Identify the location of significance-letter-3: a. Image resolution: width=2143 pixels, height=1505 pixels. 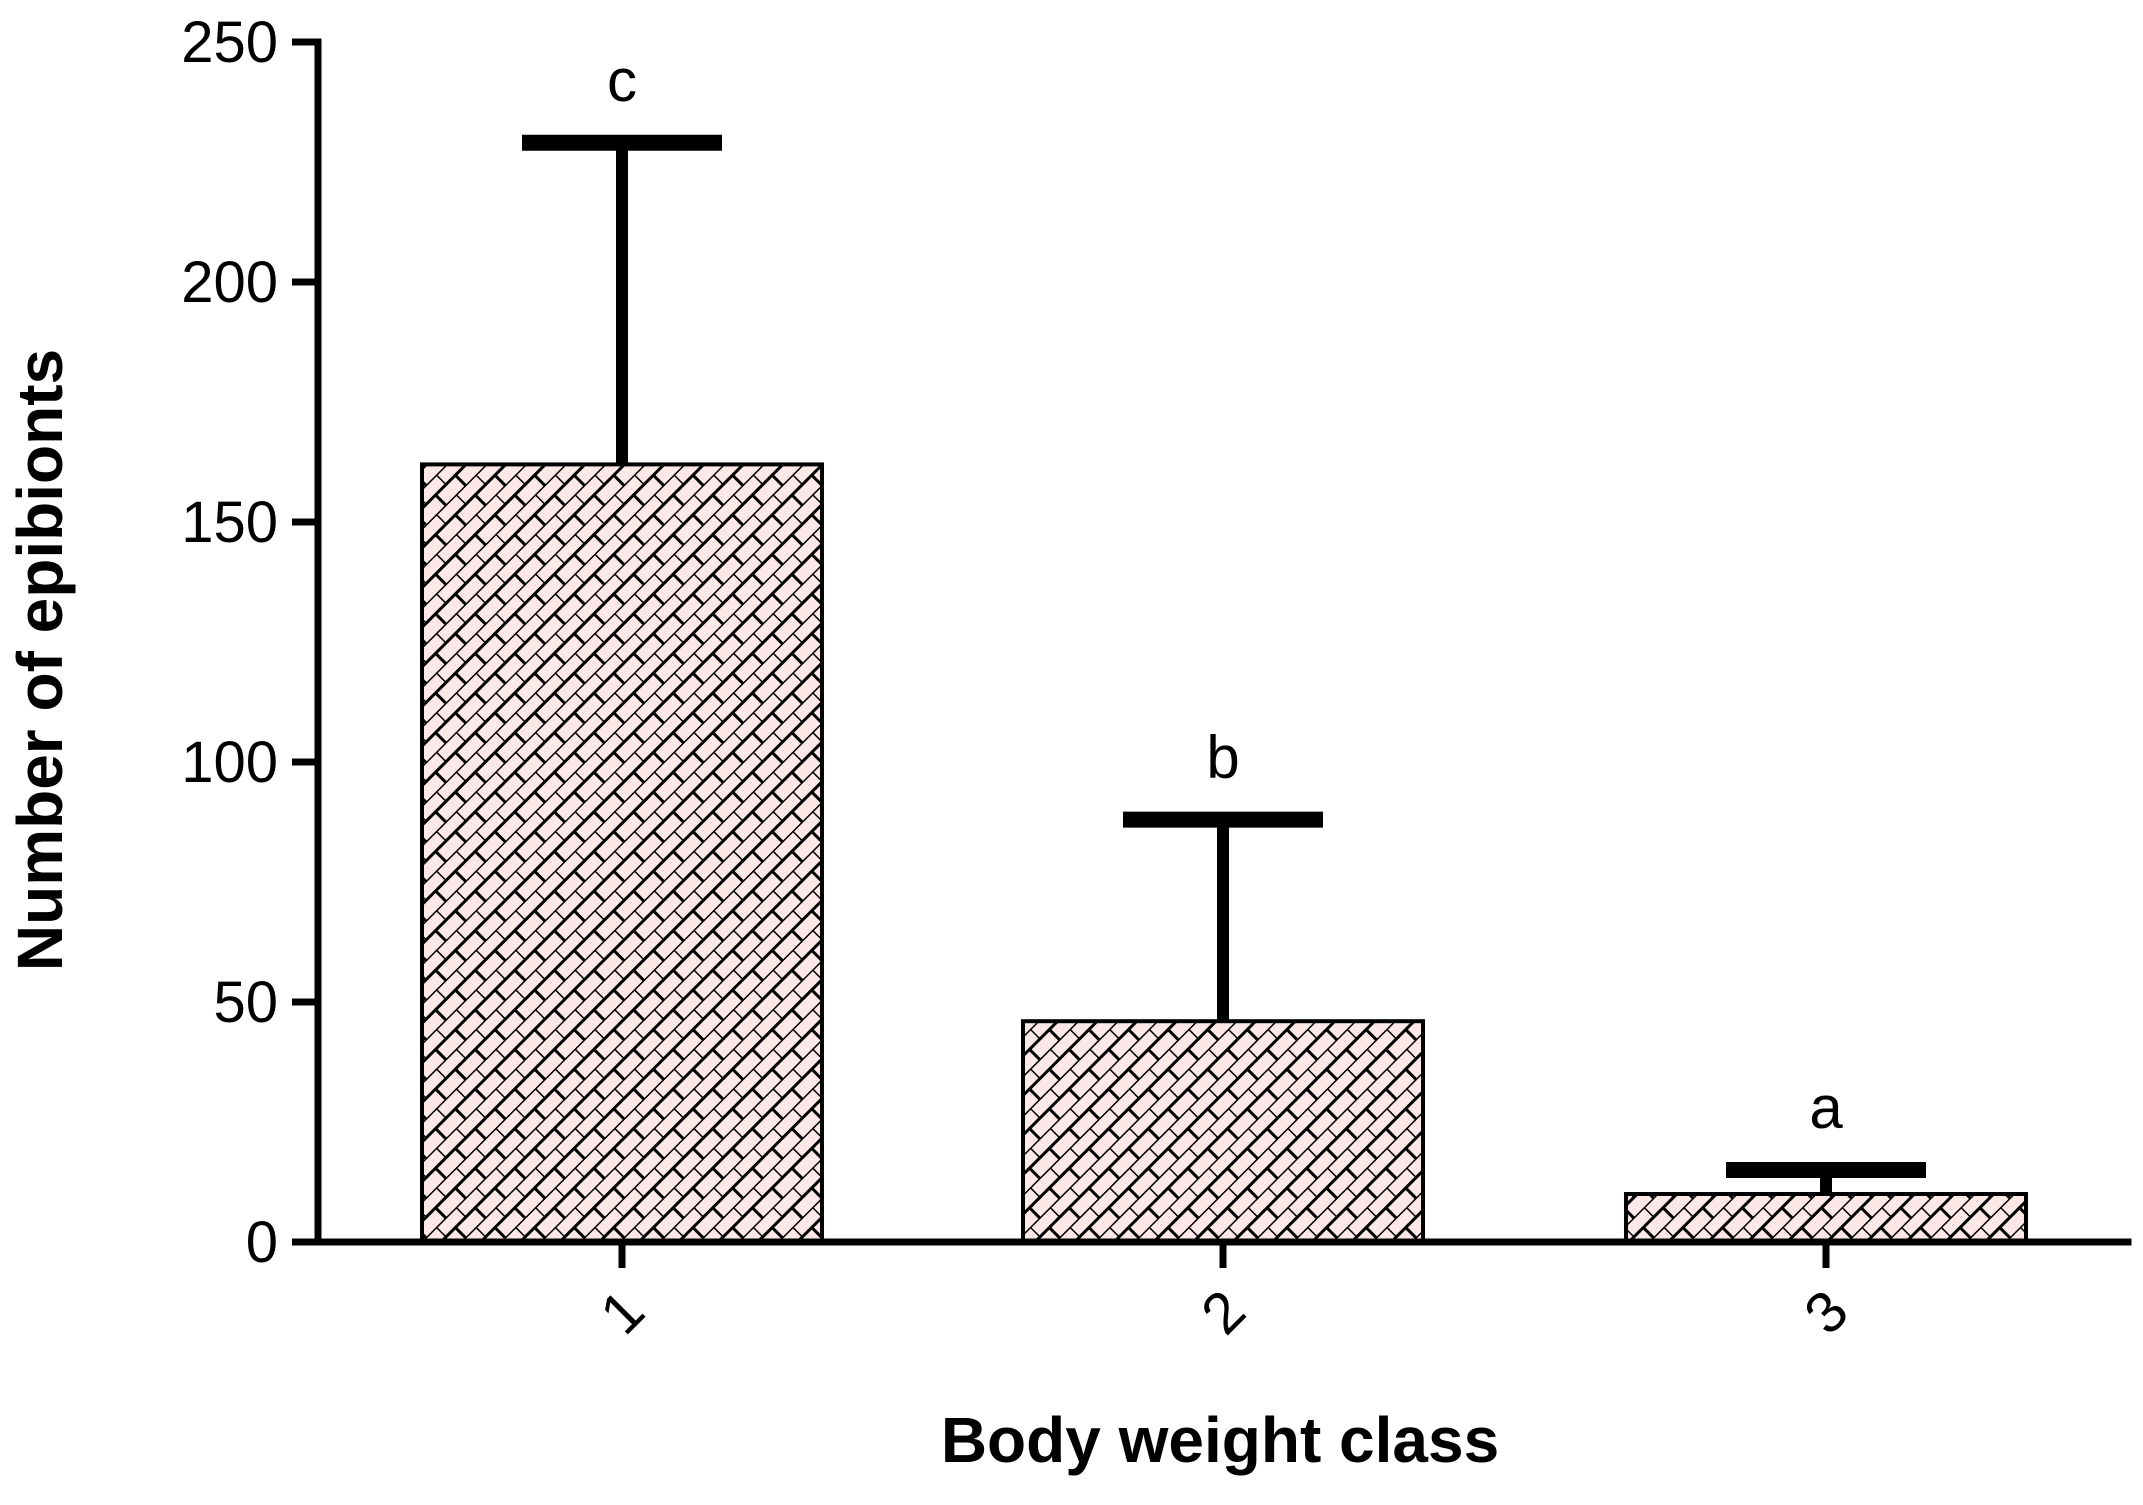
(1826, 1107).